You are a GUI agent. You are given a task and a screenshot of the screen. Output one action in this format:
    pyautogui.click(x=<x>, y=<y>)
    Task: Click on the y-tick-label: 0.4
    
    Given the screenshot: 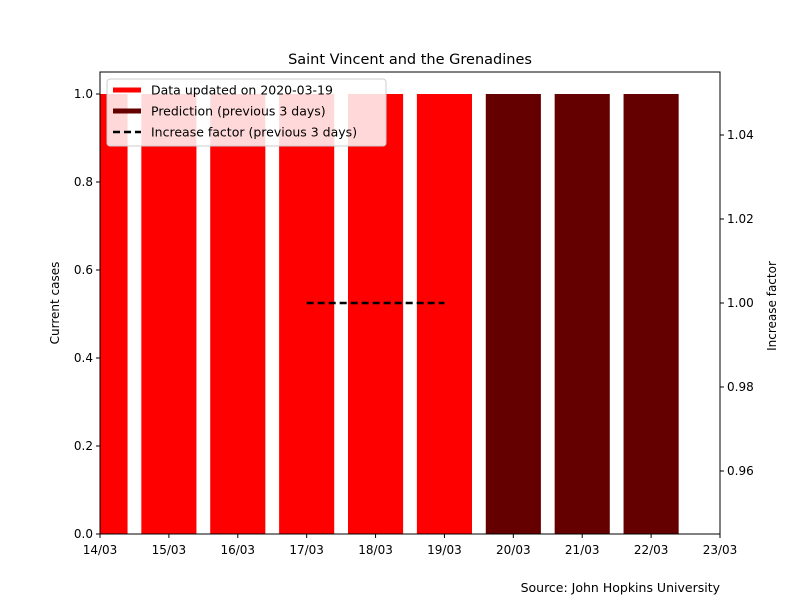 What is the action you would take?
    pyautogui.click(x=83, y=358)
    